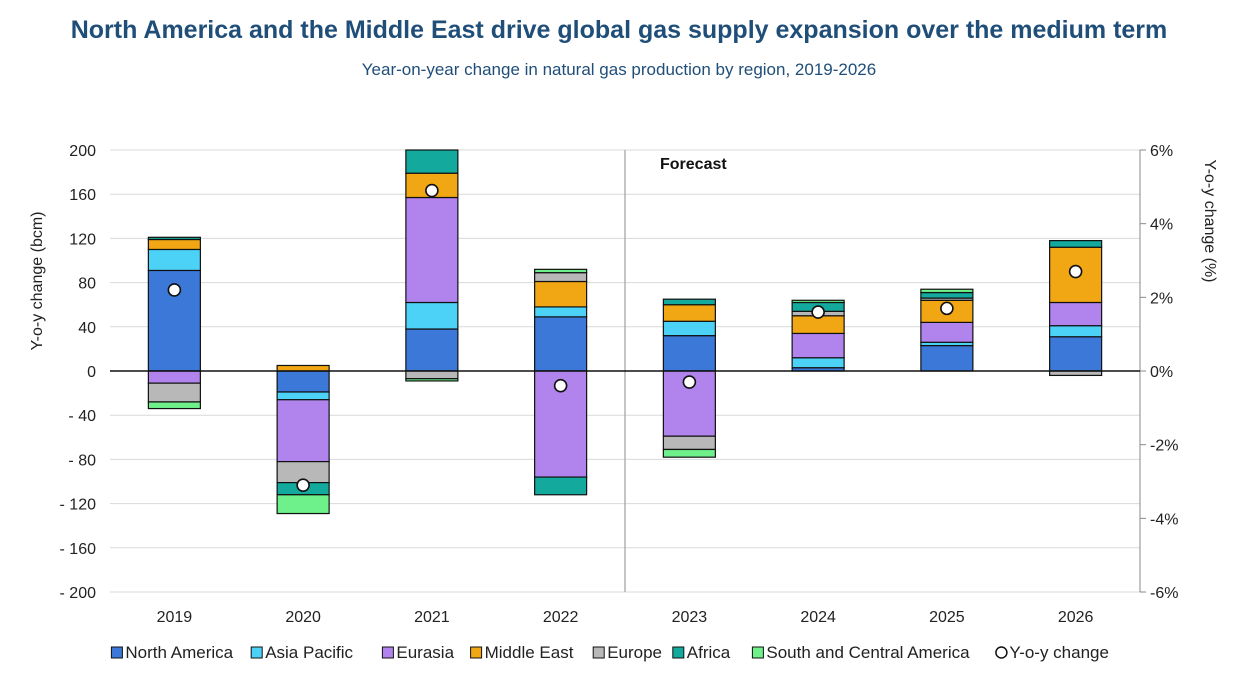 Image resolution: width=1238 pixels, height=684 pixels. I want to click on y2-tick-label: 4%, so click(1161, 225).